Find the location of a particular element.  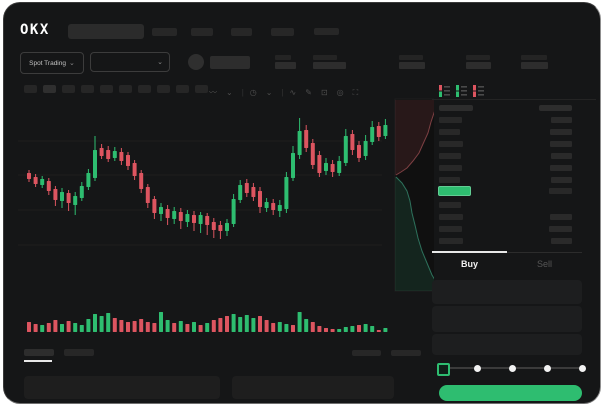

ask-row-5-price is located at coordinates (449, 180).